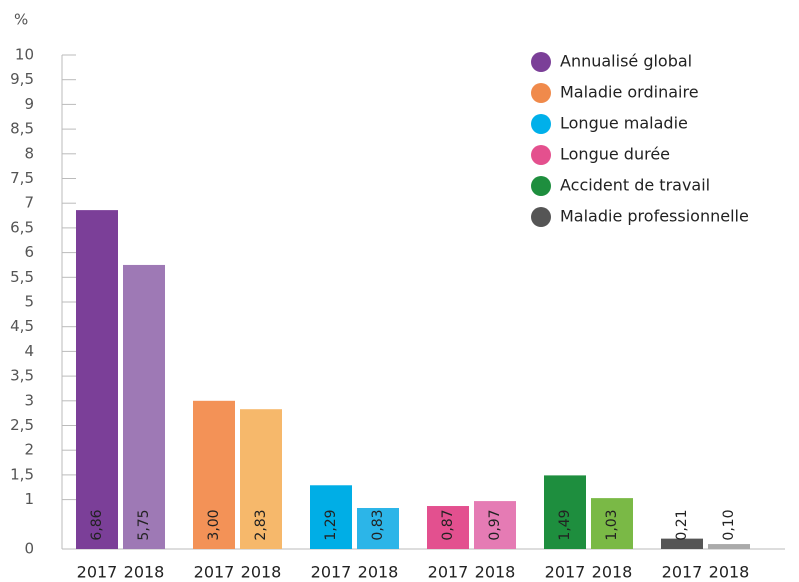  Describe the element at coordinates (29, 203) in the screenshot. I see `y-tick-label: 7` at that location.